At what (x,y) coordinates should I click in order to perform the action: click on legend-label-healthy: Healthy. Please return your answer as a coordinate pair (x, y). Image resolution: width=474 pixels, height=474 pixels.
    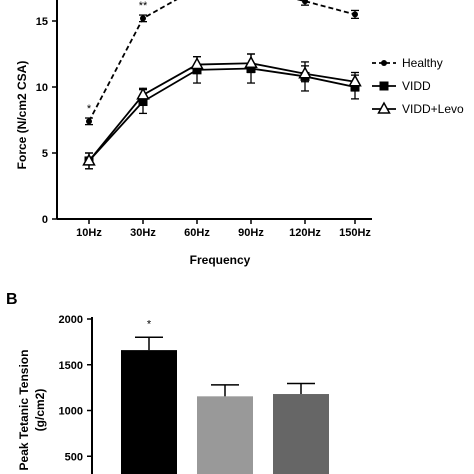
    Looking at the image, I should click on (422, 63).